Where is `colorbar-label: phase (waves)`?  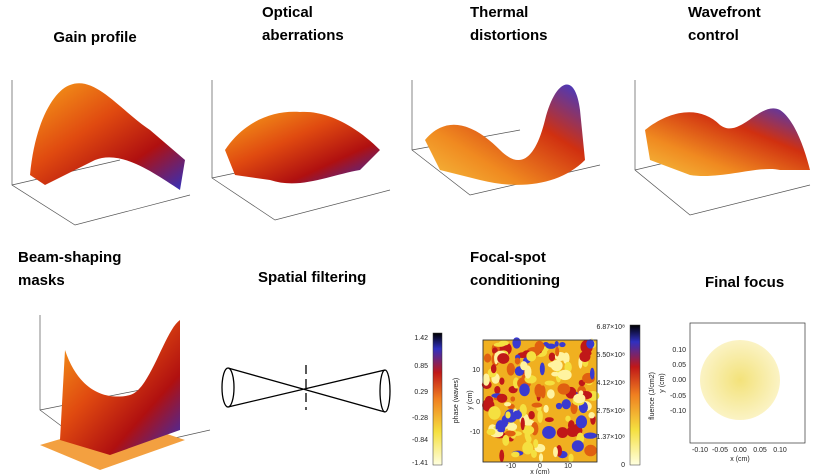 colorbar-label: phase (waves) is located at coordinates (456, 401).